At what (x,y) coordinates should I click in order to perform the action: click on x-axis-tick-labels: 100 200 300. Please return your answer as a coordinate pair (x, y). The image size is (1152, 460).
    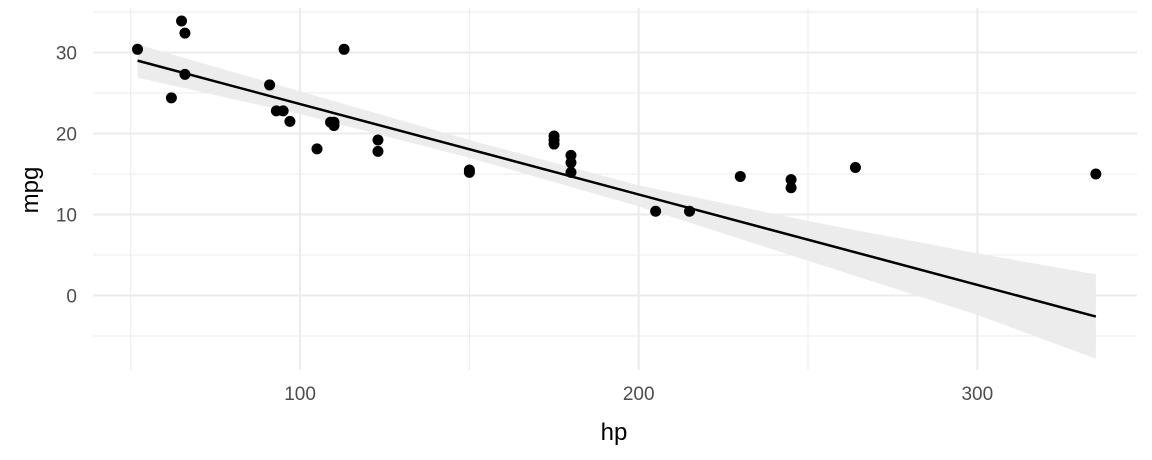
    Looking at the image, I should click on (638, 394).